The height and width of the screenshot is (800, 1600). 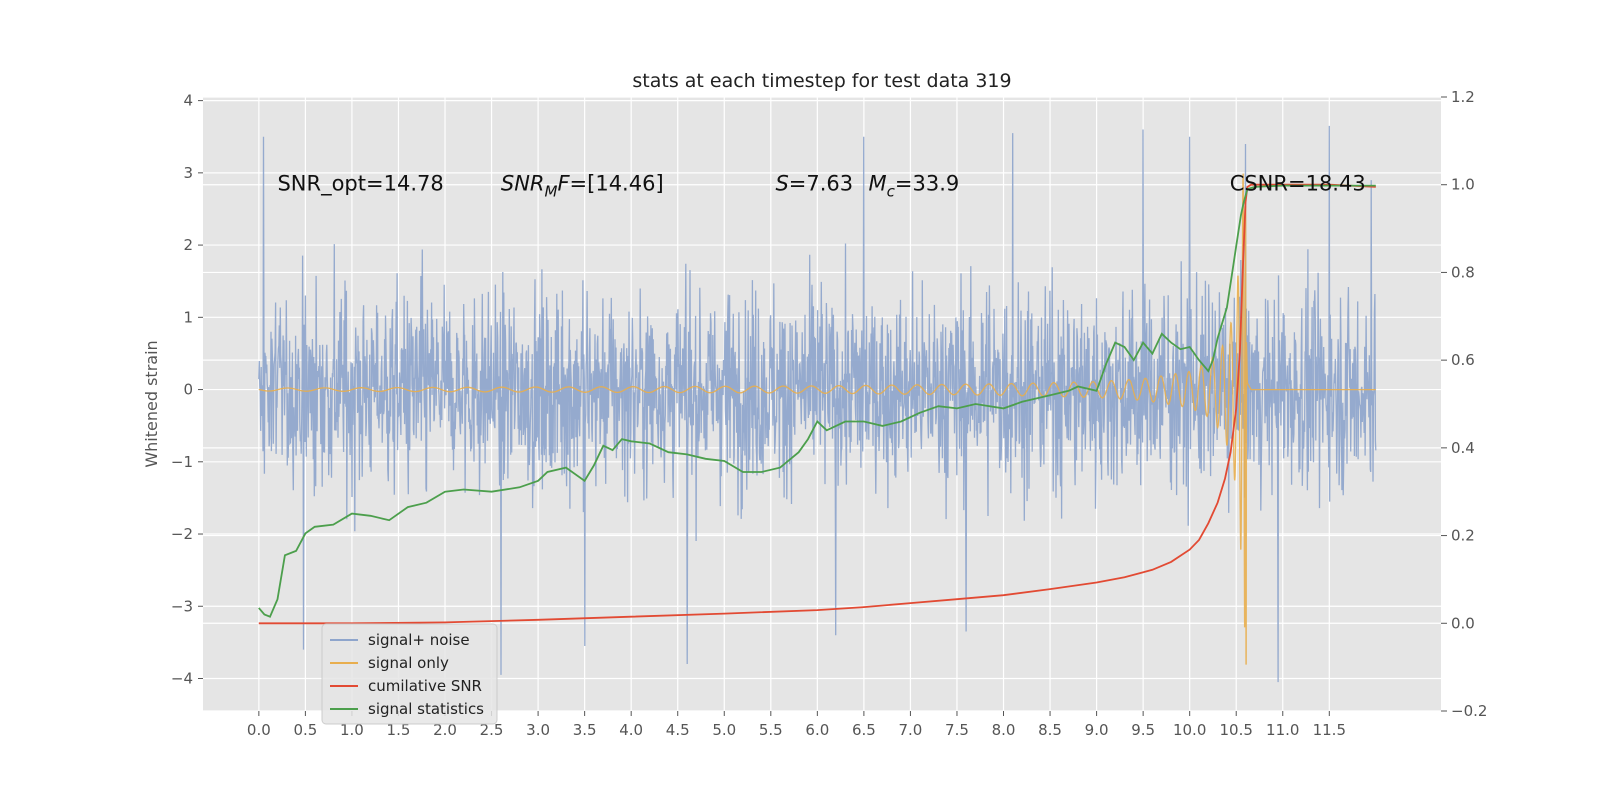 What do you see at coordinates (188, 101) in the screenshot?
I see `y-left-tick-label: 4` at bounding box center [188, 101].